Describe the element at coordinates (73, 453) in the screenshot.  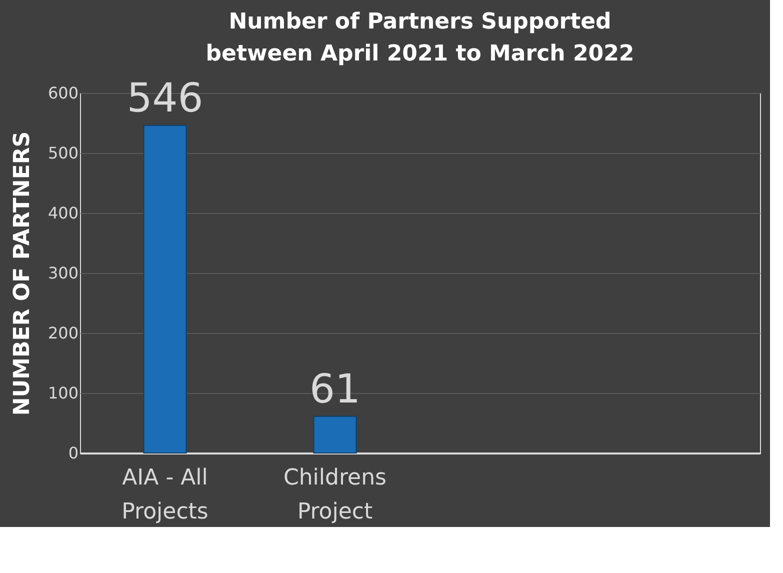
I see `y-tick-label: 0` at that location.